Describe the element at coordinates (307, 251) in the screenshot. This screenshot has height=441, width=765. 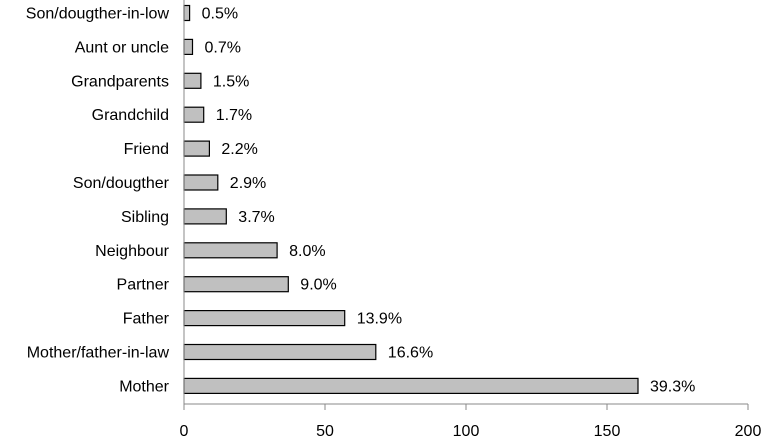
I see `data-label-7: 8.0%` at that location.